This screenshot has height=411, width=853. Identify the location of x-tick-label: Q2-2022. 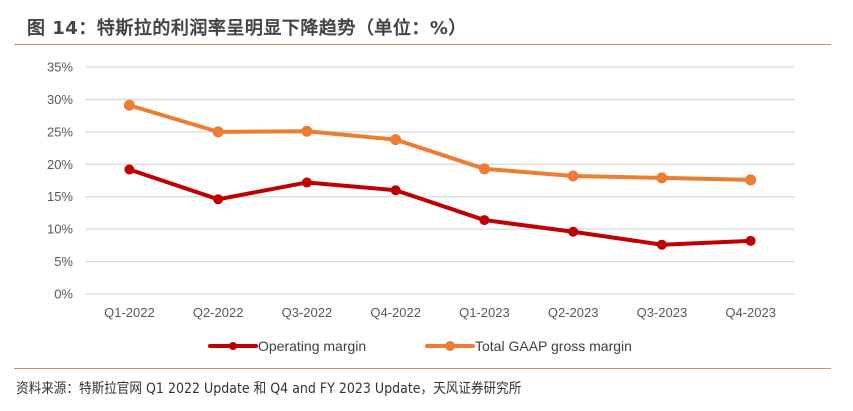
(218, 312).